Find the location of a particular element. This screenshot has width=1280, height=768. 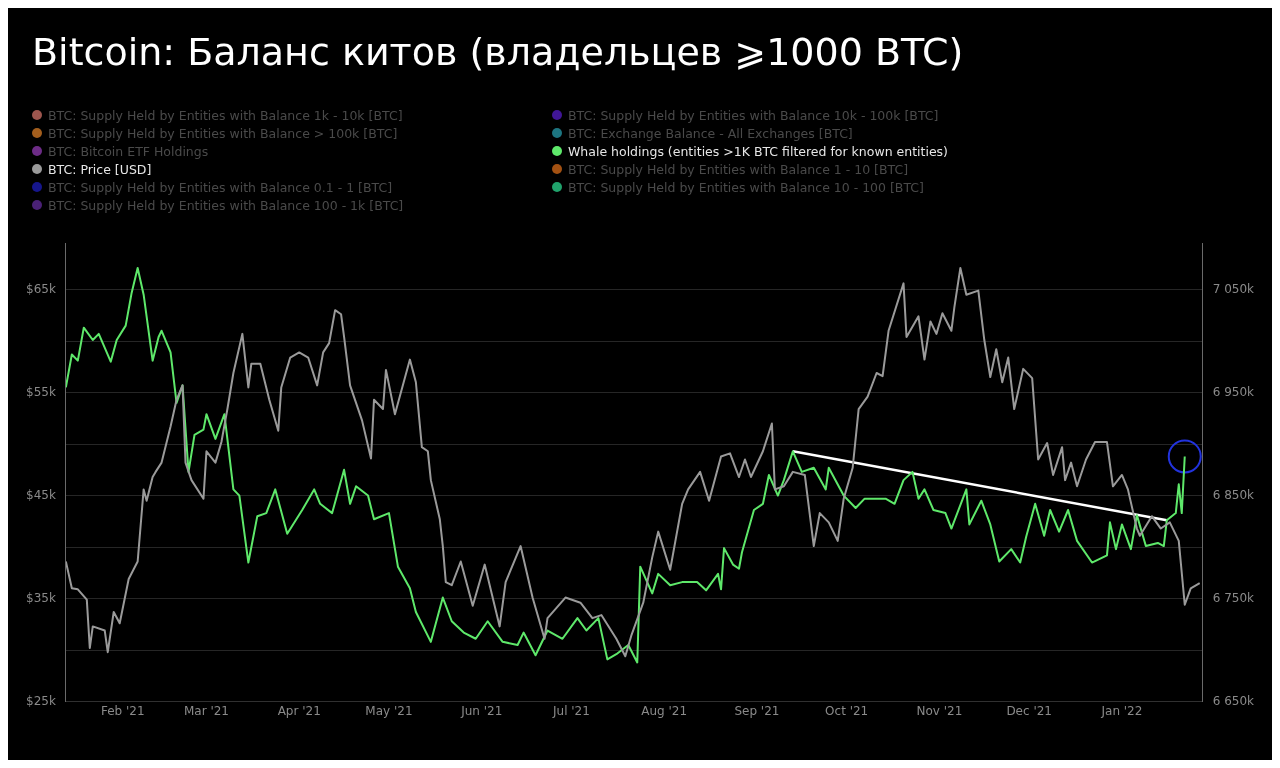

y-tick-label: $45k is located at coordinates (40, 494).